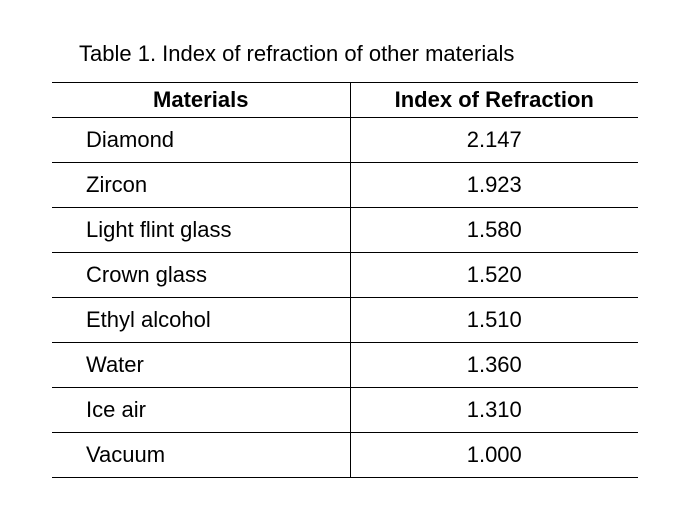 The image size is (692, 525). What do you see at coordinates (201, 455) in the screenshot?
I see `material-cell: Vacuum` at bounding box center [201, 455].